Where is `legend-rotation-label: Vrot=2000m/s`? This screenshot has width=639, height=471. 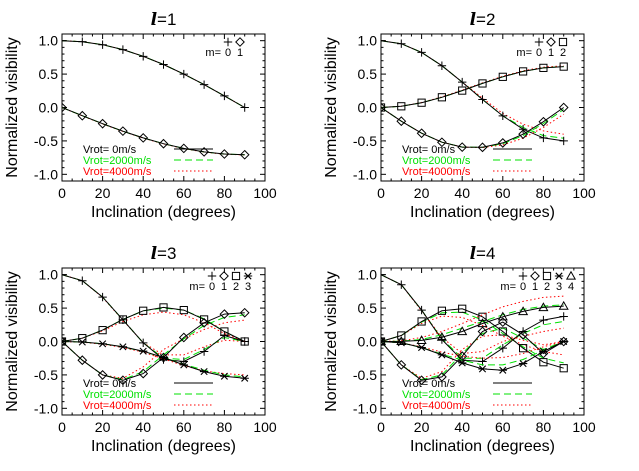 legend-rotation-label: Vrot=2000m/s is located at coordinates (117, 161).